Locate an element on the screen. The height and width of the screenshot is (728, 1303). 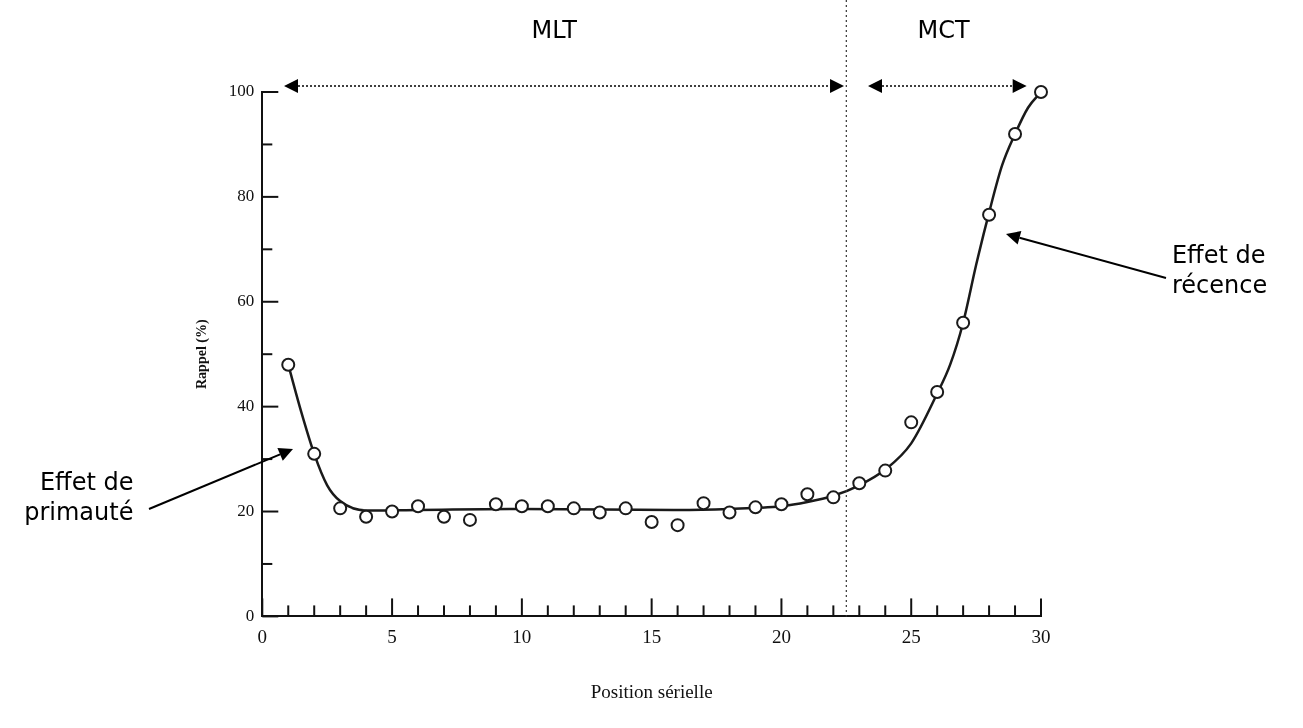
y-tick-label: 40 is located at coordinates (246, 406).